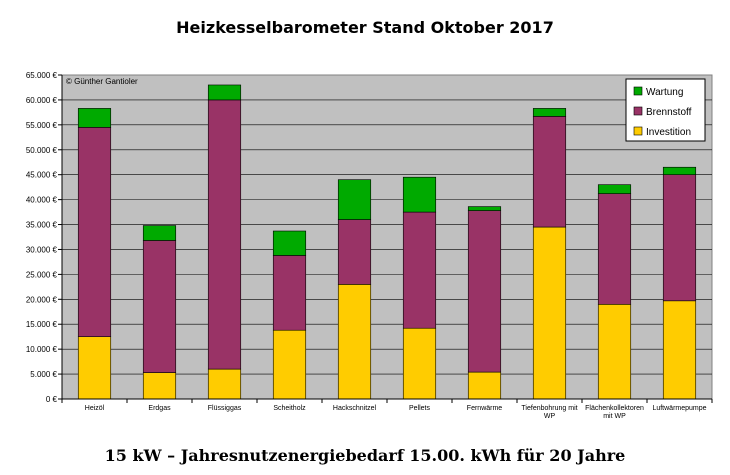  I want to click on y-tick-label: 65.000 €, so click(42, 75).